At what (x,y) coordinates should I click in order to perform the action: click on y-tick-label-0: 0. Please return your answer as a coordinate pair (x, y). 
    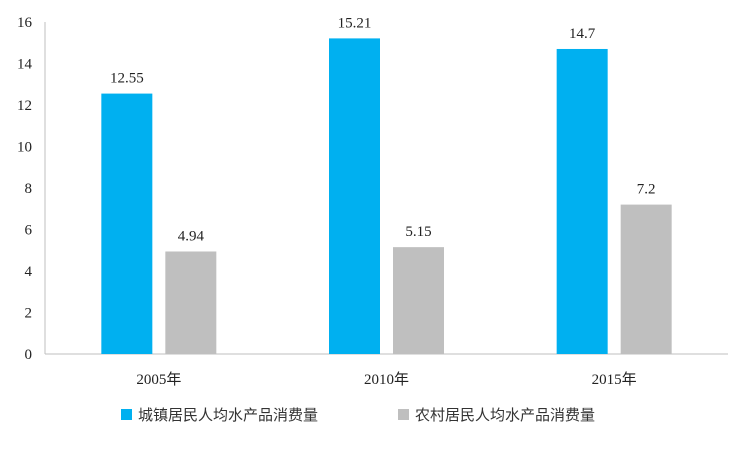
    Looking at the image, I should click on (29, 355).